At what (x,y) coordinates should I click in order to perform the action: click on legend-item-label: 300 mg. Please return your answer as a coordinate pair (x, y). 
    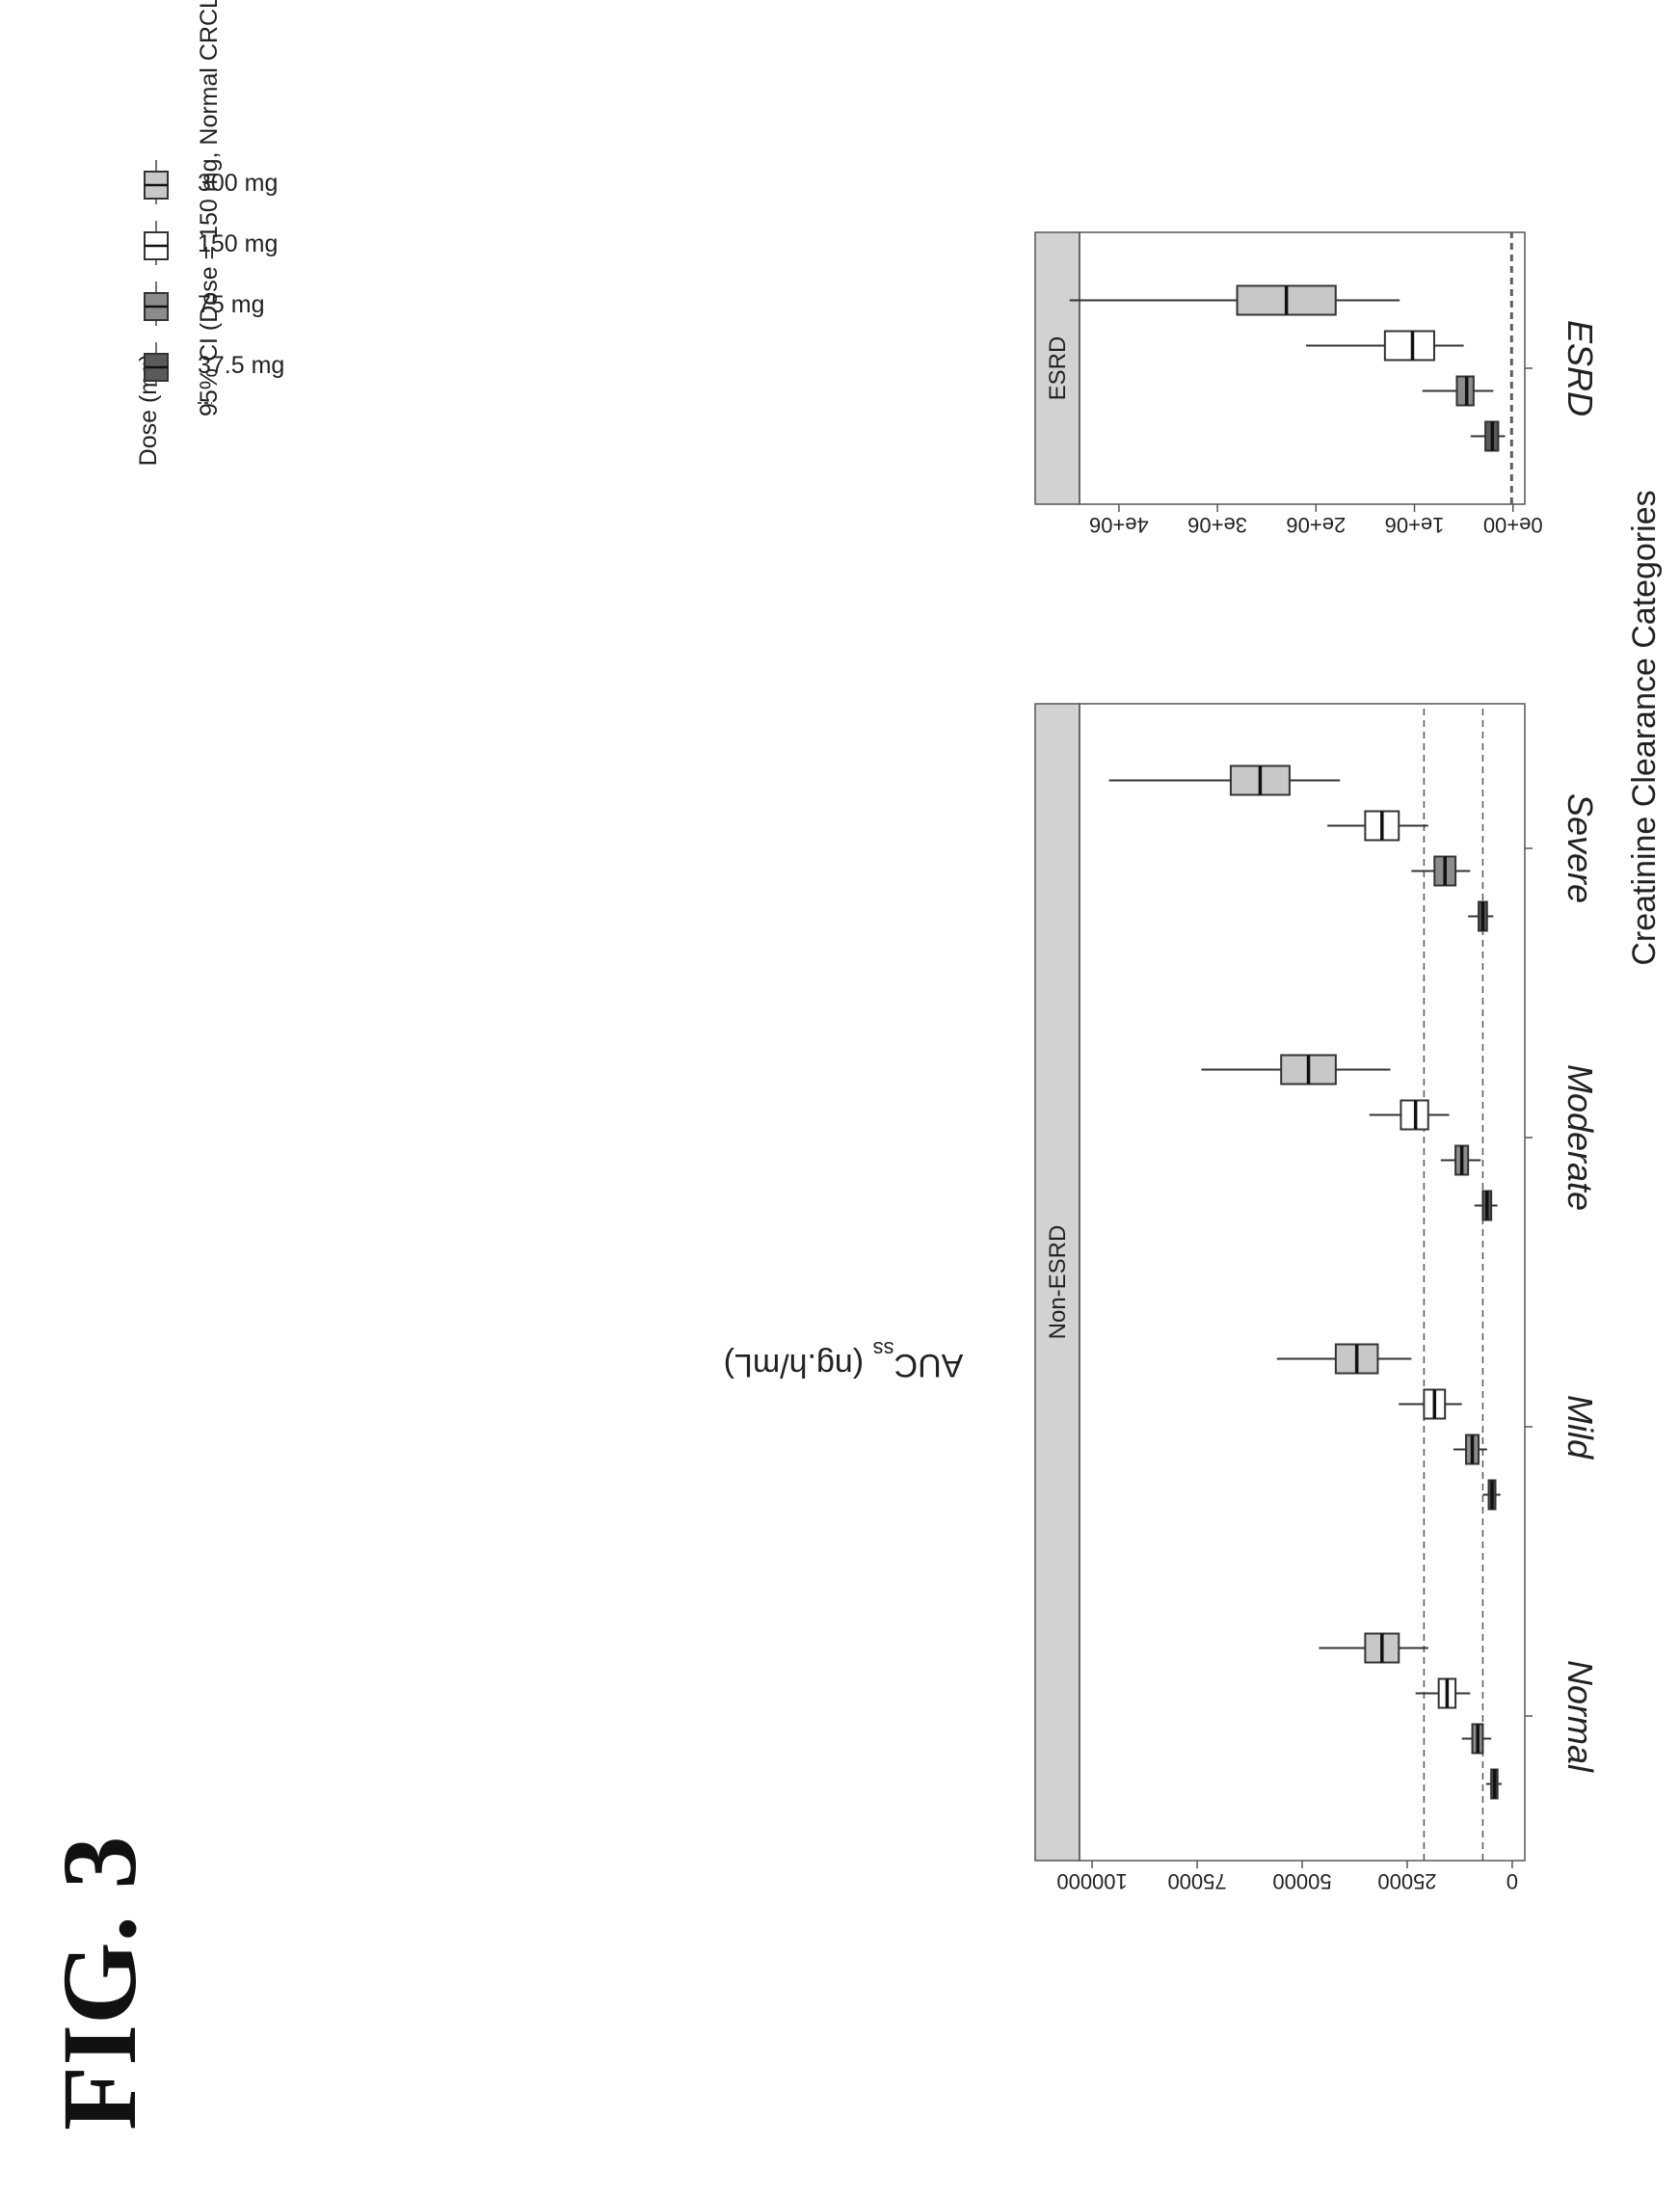
    Looking at the image, I should click on (238, 183).